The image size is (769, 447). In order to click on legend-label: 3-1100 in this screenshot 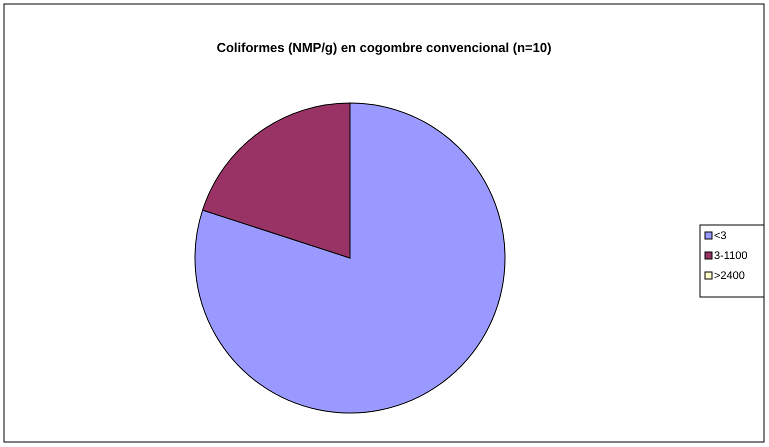, I will do `click(731, 256)`.